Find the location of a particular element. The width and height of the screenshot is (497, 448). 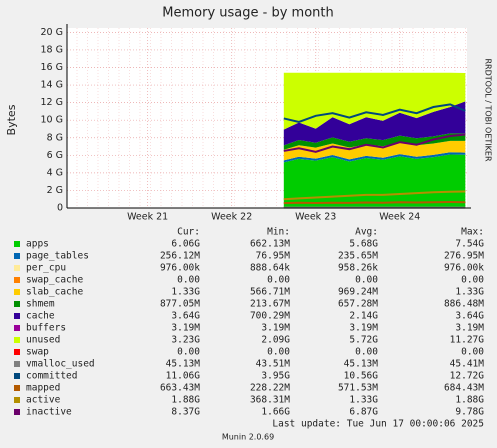

legend-label: shmem is located at coordinates (40, 304).